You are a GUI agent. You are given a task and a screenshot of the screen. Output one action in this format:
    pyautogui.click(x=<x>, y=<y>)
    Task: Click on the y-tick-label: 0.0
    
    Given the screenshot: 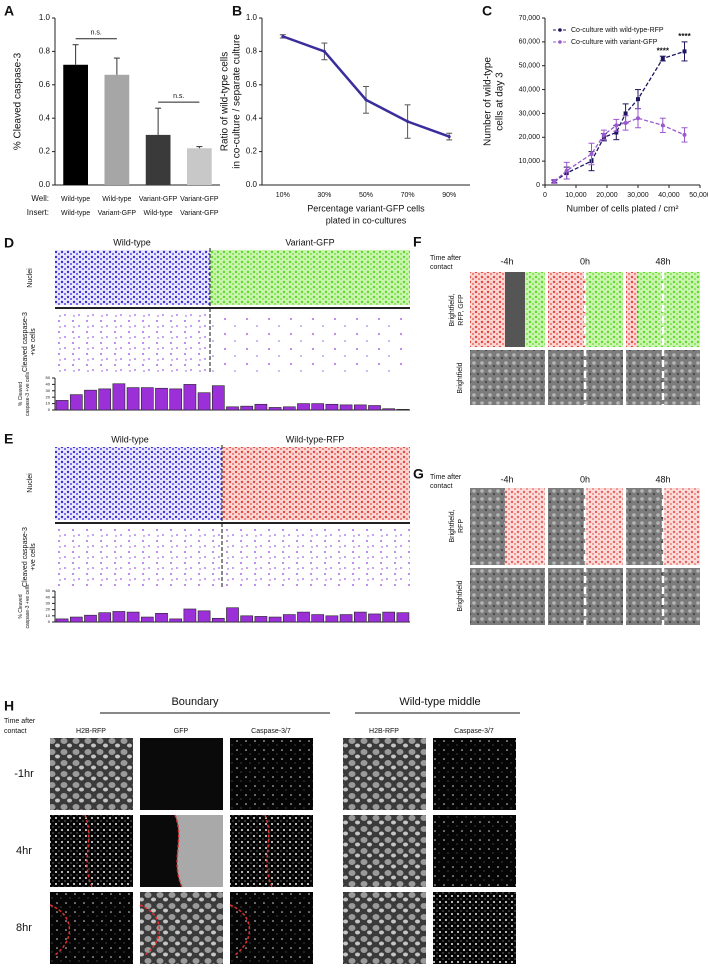 What is the action you would take?
    pyautogui.click(x=252, y=184)
    